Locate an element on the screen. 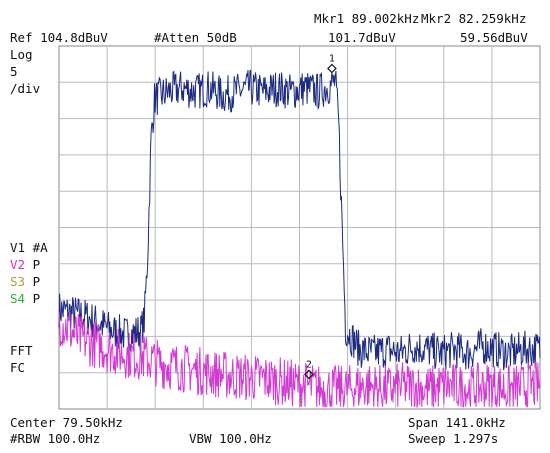 The image size is (550, 453). trace-v2-mode: P is located at coordinates (36, 264).